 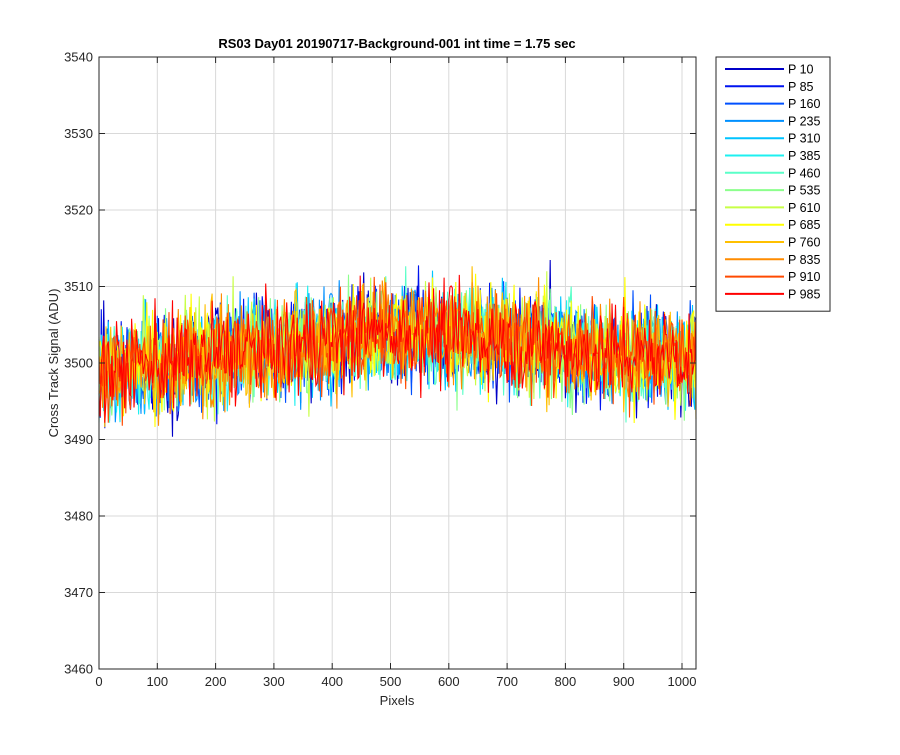 What do you see at coordinates (78, 286) in the screenshot?
I see `y-tick-label: 3510` at bounding box center [78, 286].